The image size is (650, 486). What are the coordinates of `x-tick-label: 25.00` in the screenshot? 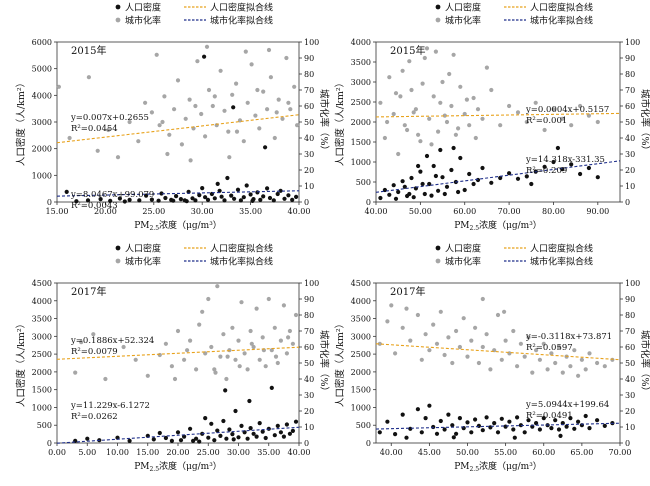 It's located at (208, 452).